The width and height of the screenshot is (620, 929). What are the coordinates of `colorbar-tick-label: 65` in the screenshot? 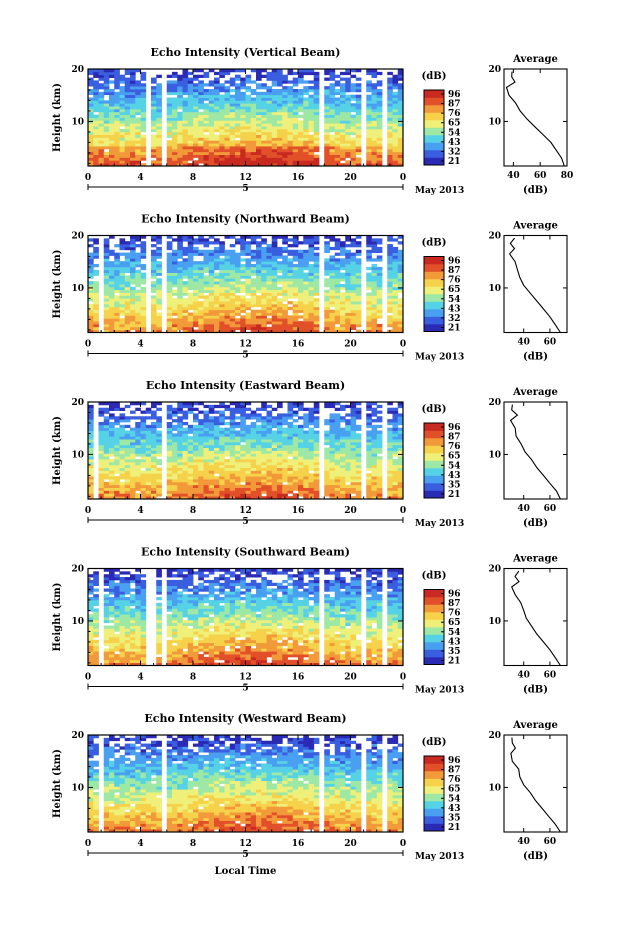 It's located at (454, 790).